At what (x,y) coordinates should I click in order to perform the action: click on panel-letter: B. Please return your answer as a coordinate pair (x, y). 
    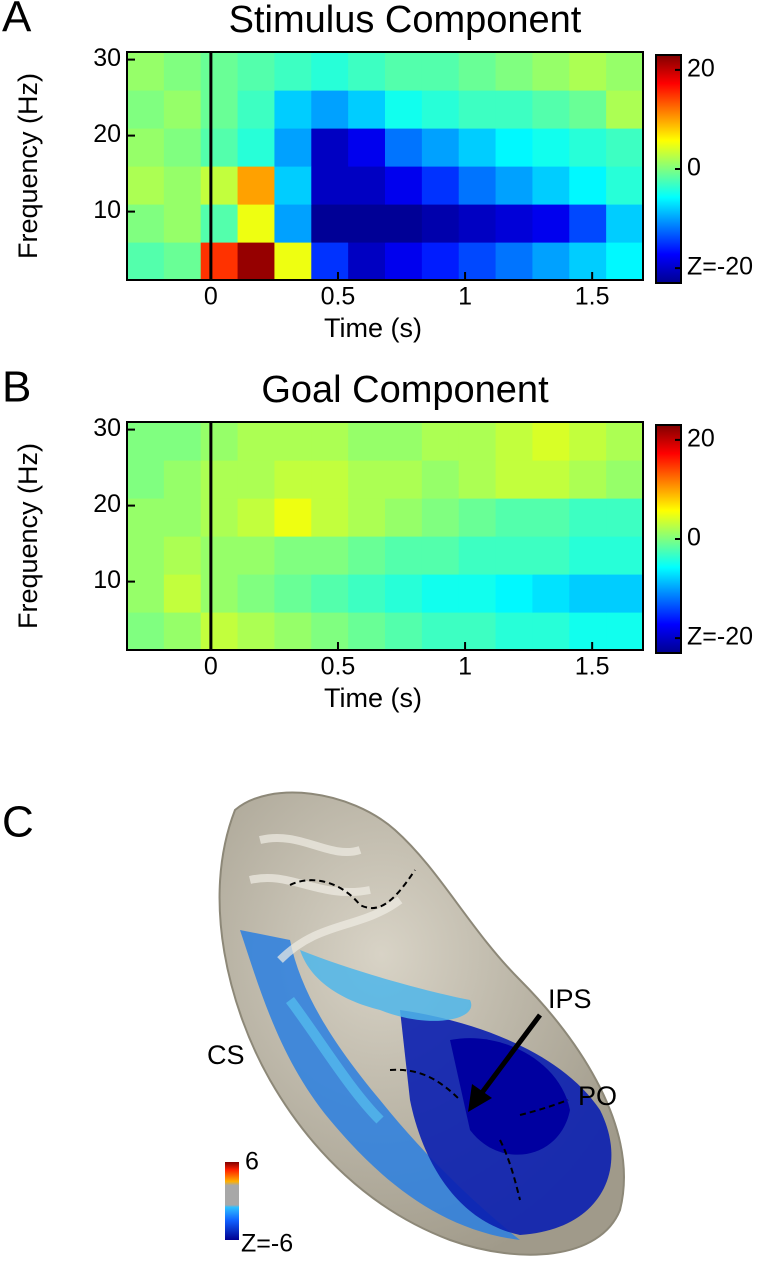
    Looking at the image, I should click on (16, 387).